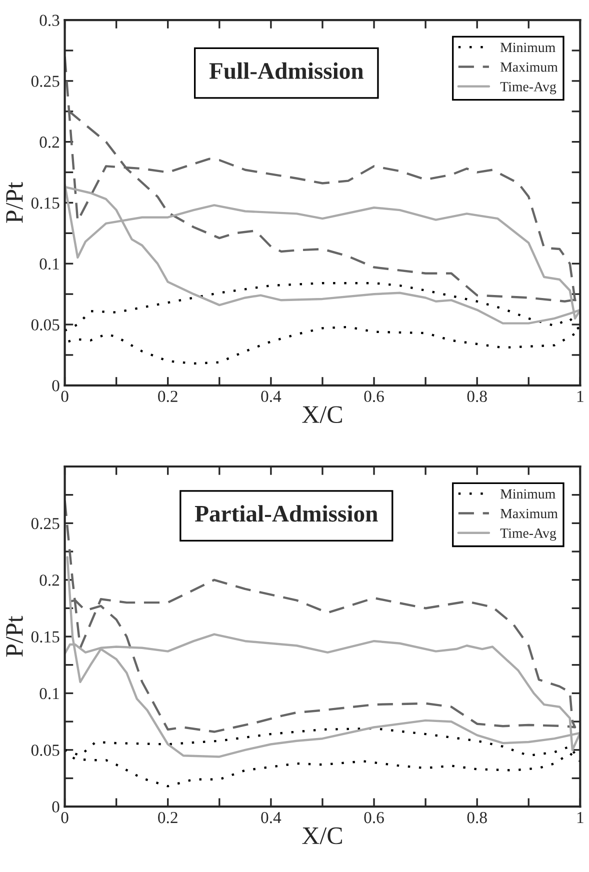  Describe the element at coordinates (286, 513) in the screenshot. I see `annotation: Partial-Admission` at that location.